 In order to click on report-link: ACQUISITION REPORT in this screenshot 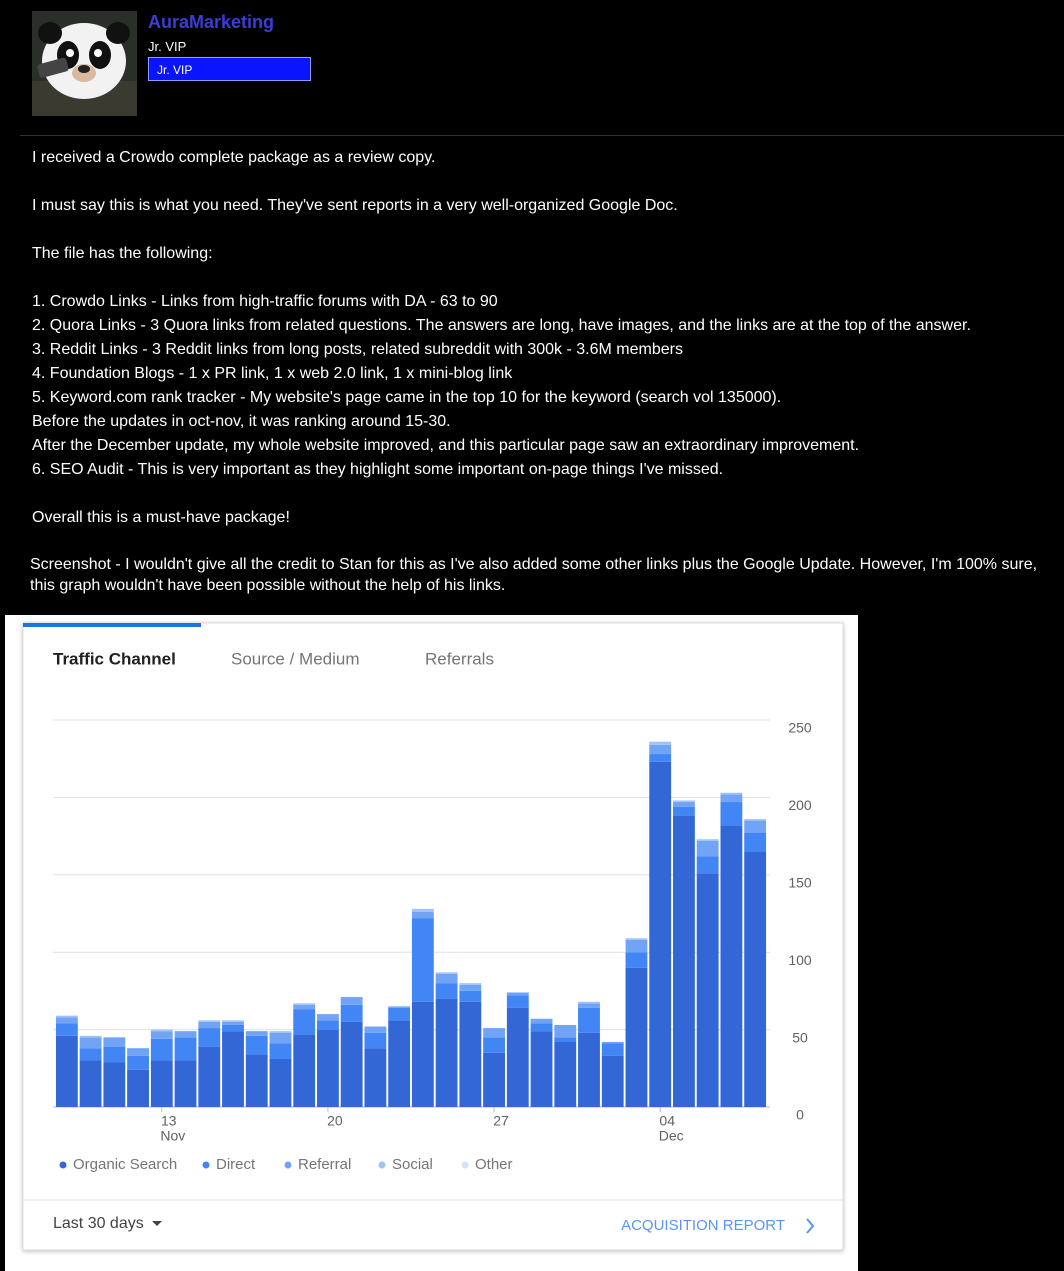, I will do `click(703, 1225)`.